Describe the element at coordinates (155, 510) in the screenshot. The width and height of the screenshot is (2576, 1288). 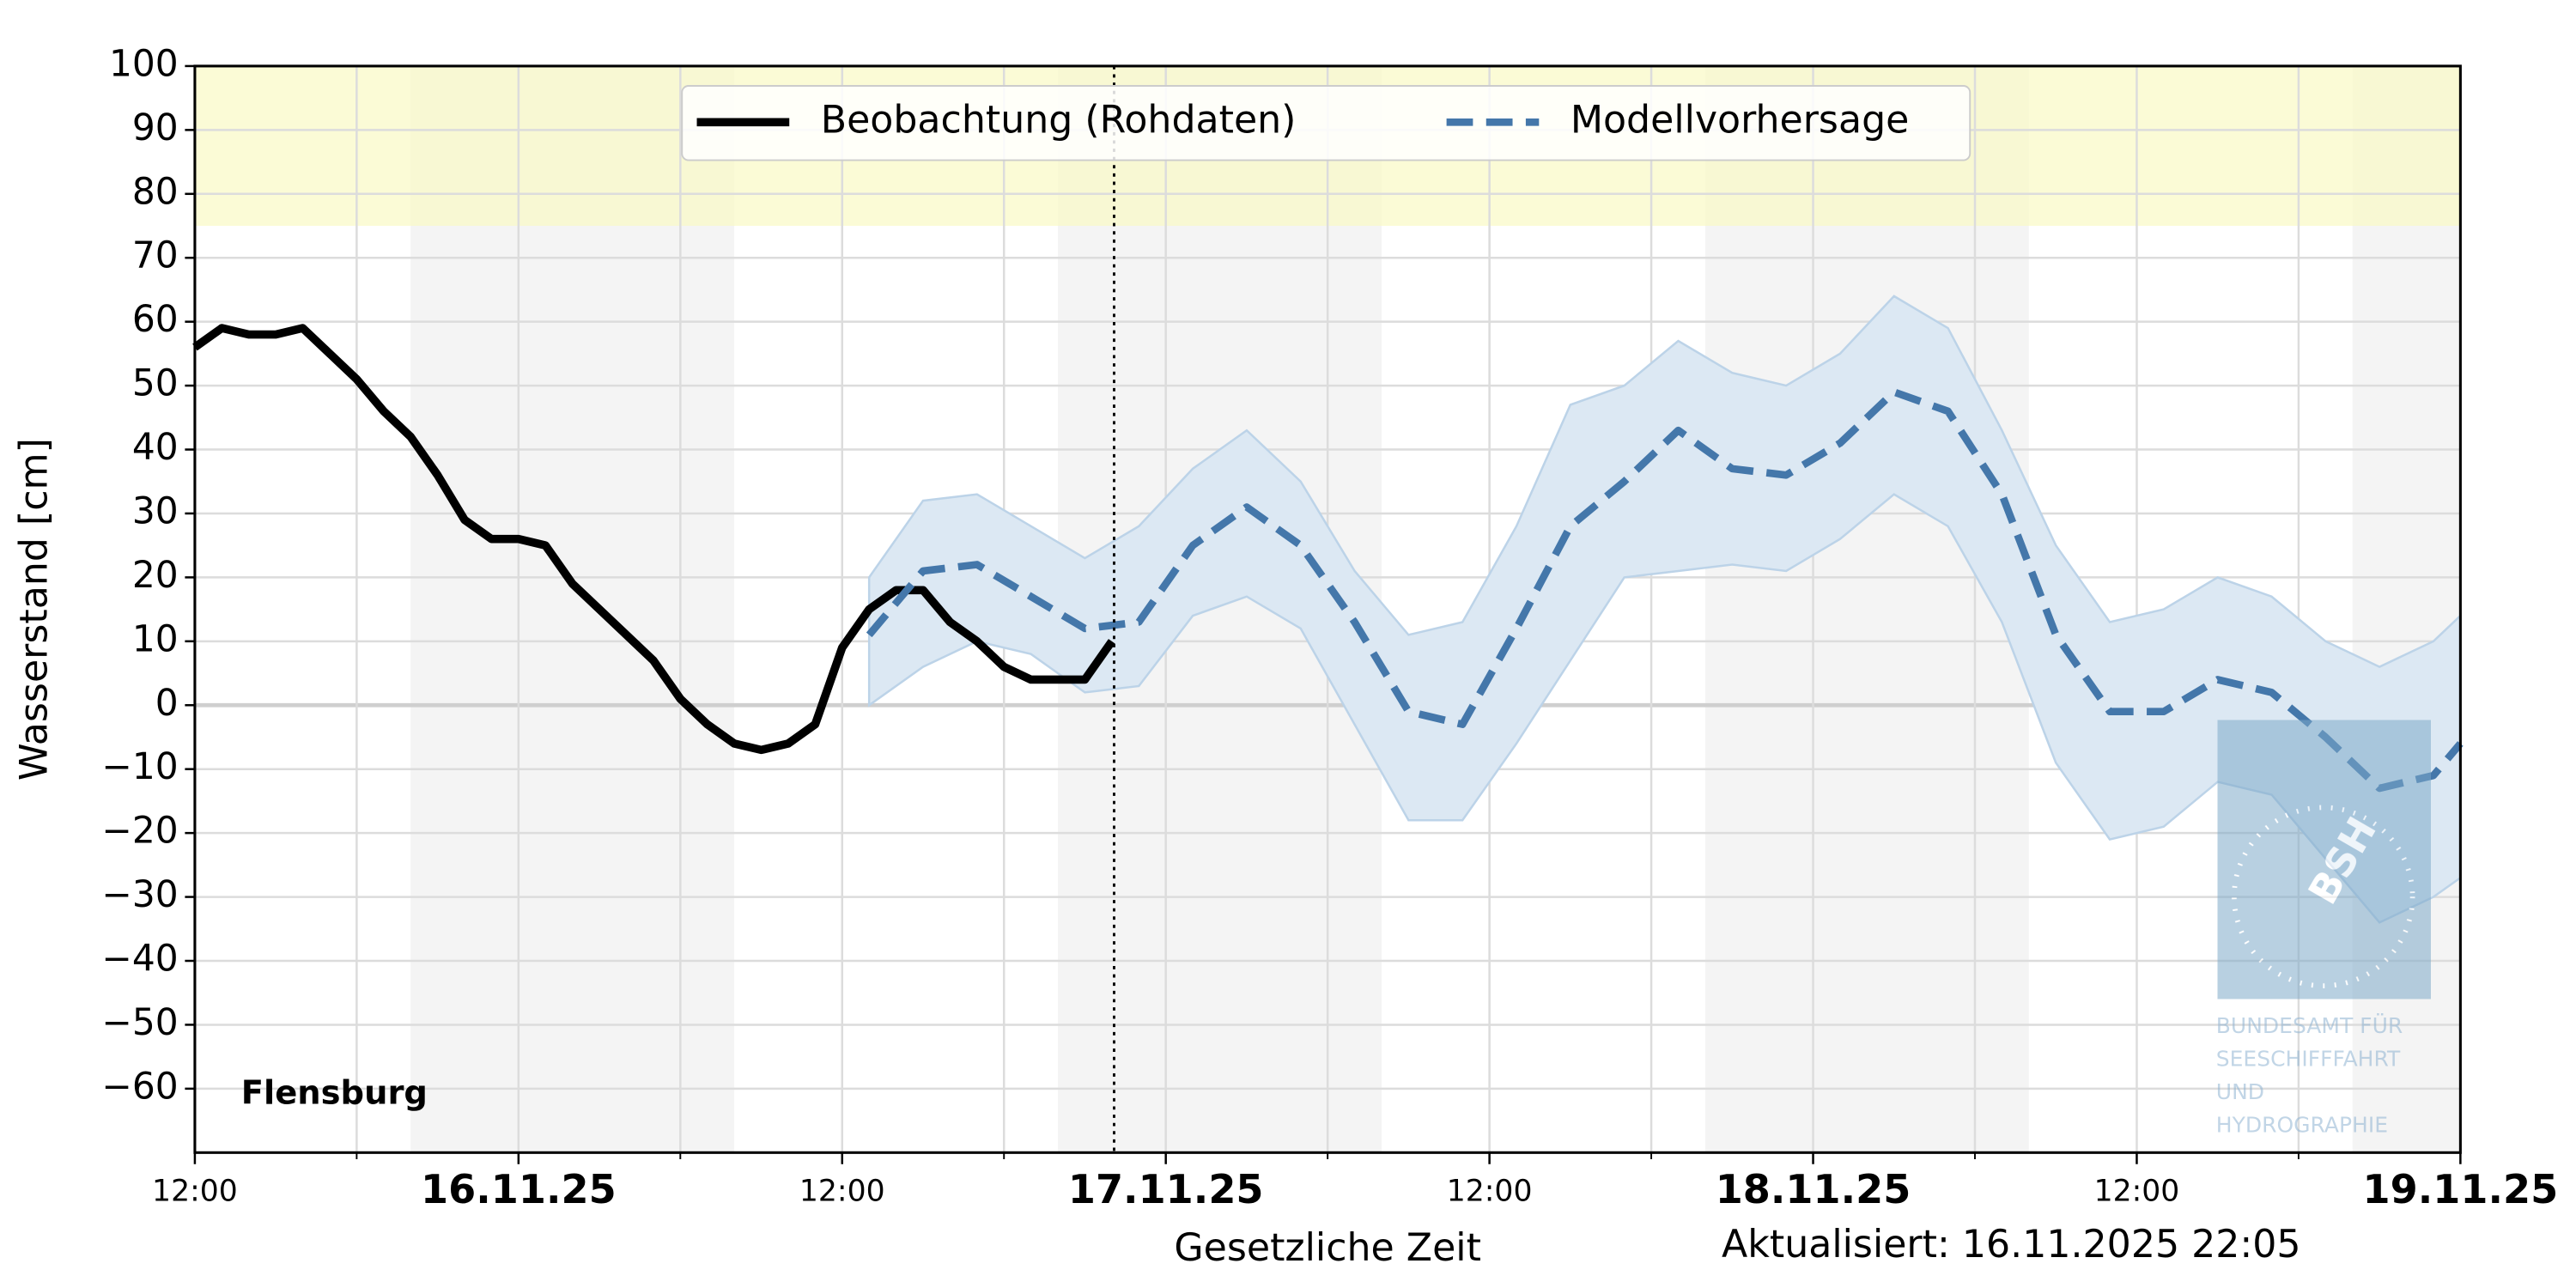
I see `y-tick-label: 30` at that location.